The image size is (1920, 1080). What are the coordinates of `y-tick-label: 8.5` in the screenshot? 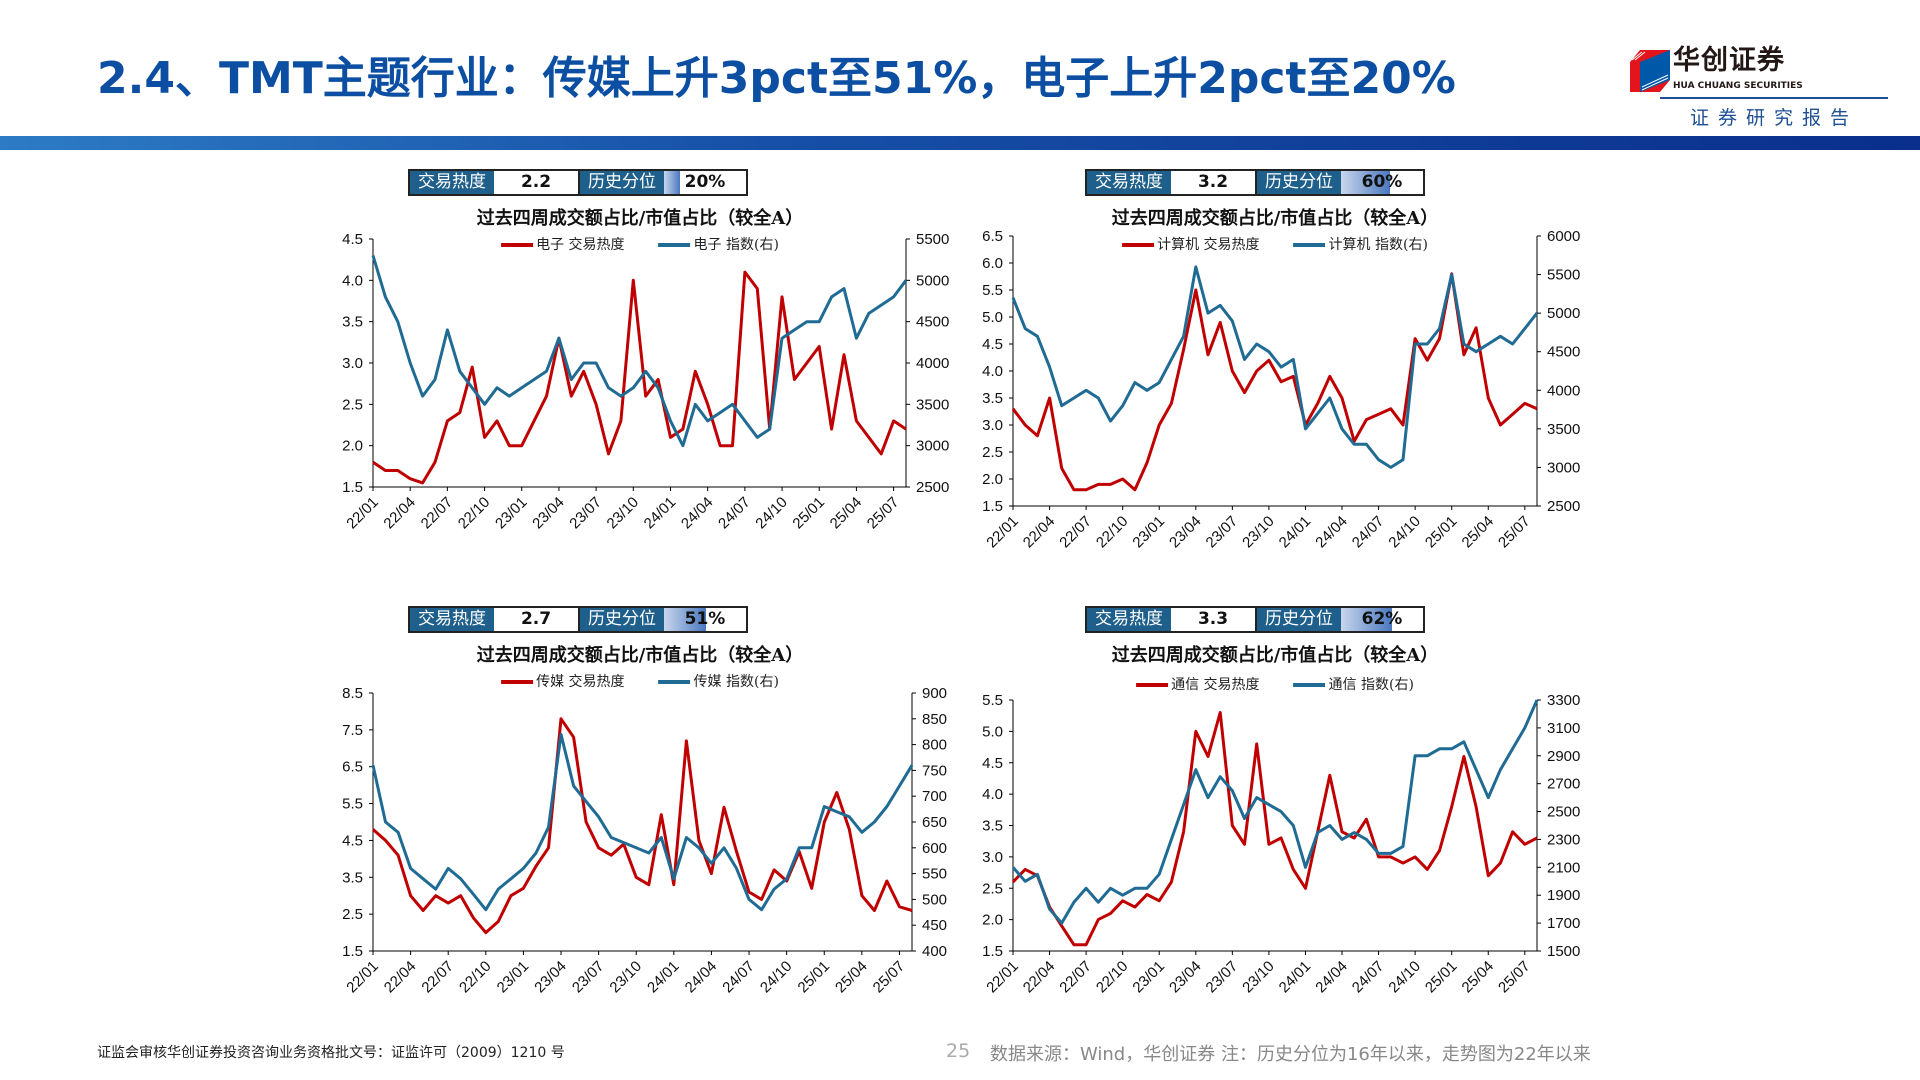 It's located at (352, 693).